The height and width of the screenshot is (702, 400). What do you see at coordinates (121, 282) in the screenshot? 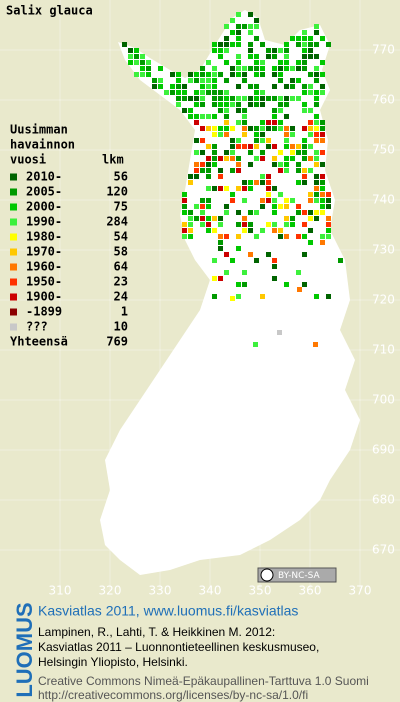
I see `legend-count: 23` at bounding box center [121, 282].